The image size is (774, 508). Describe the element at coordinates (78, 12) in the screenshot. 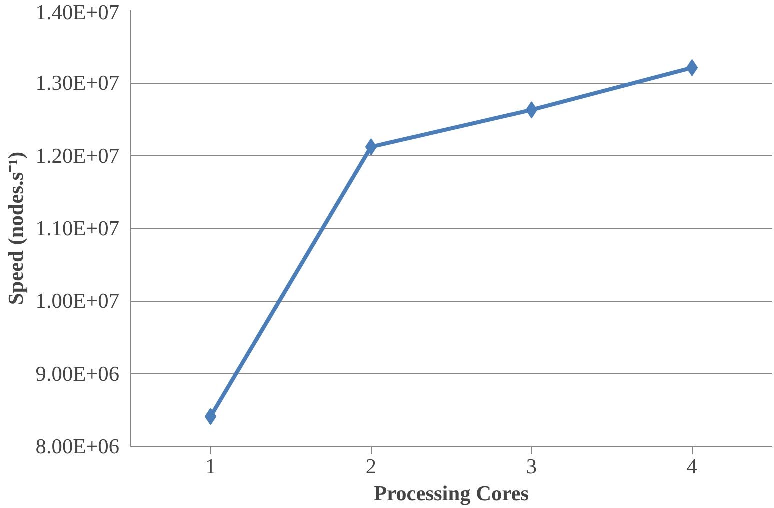

I see `y-tick-label: 1.40E+07` at that location.